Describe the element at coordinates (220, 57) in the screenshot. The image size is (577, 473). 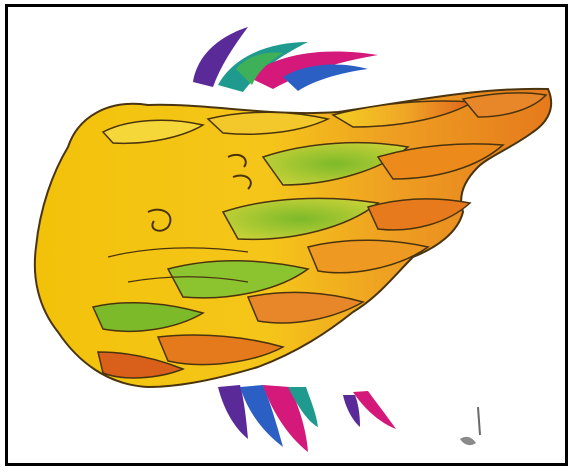
I see `plumage-feather-purple` at that location.